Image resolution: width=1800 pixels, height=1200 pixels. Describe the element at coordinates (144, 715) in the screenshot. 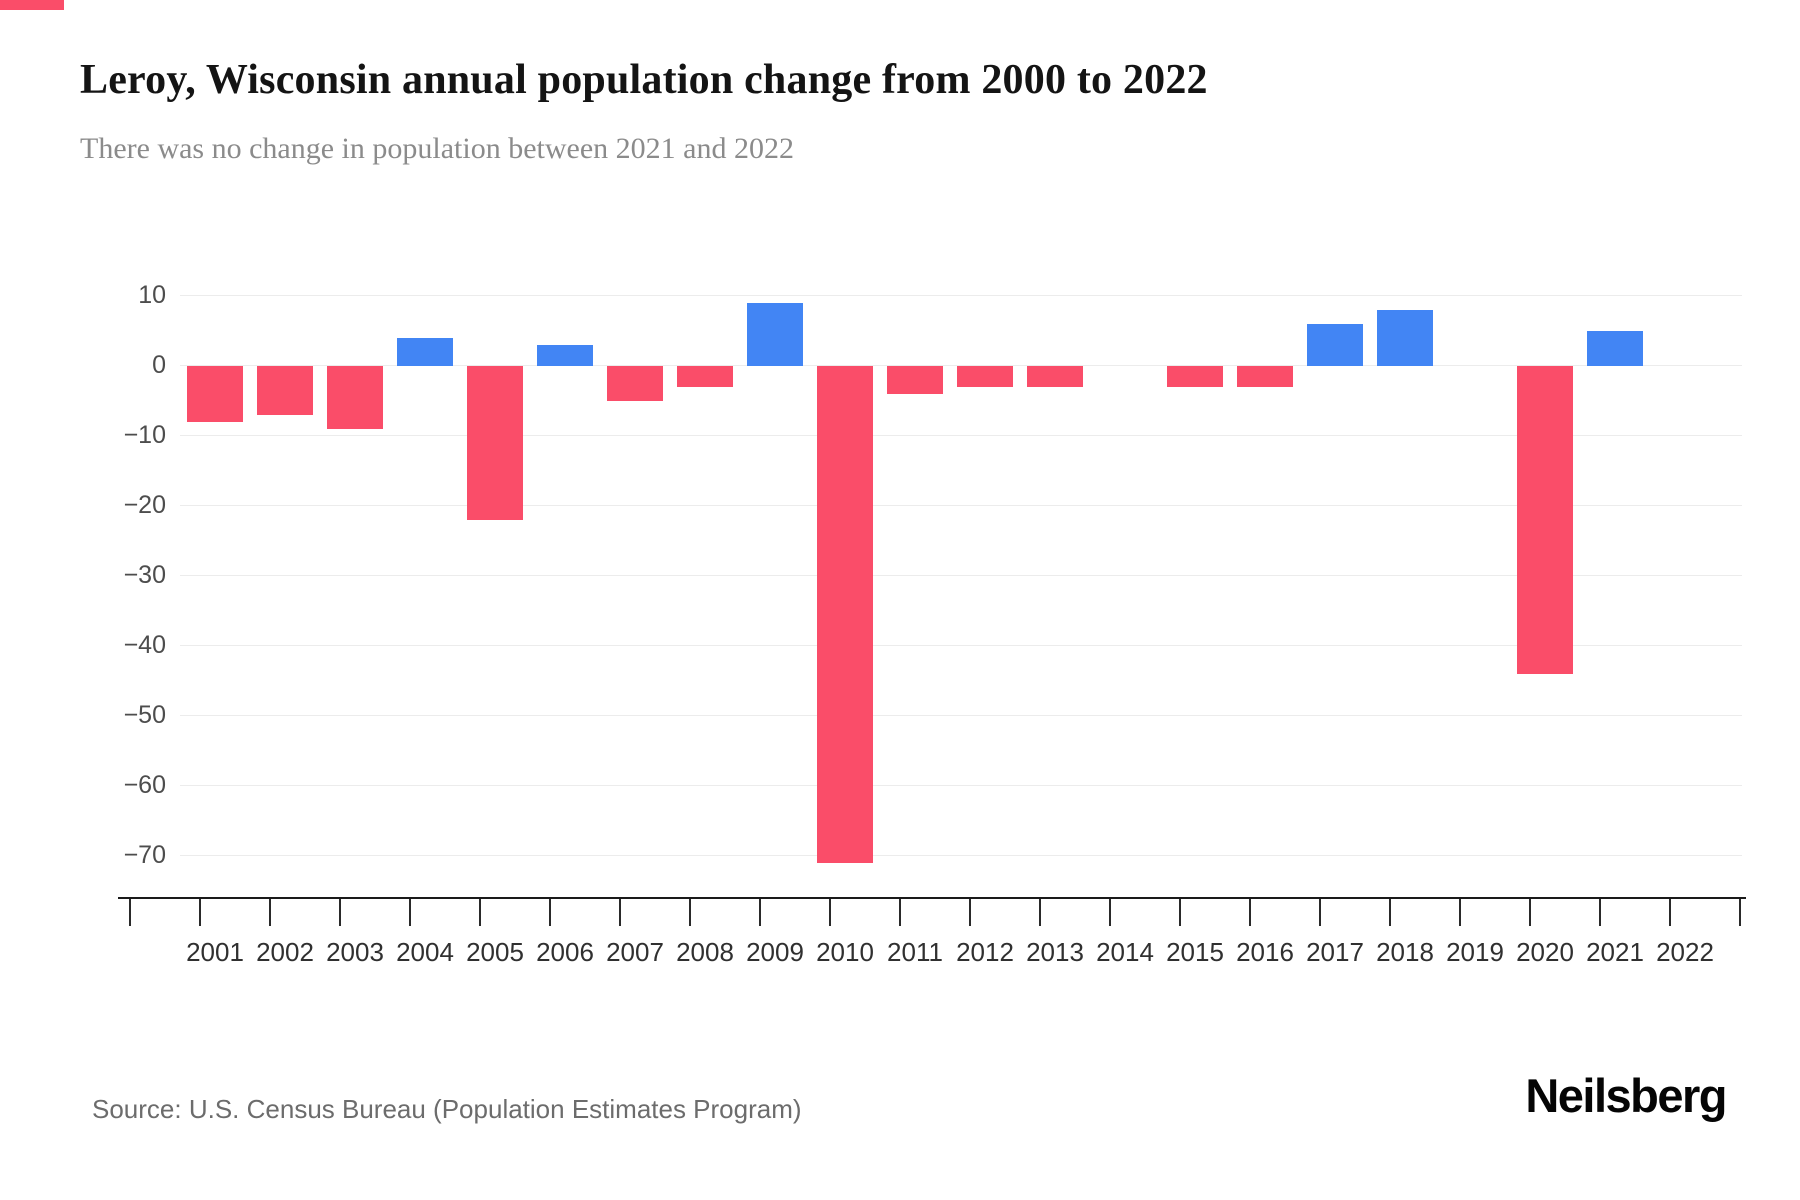

I see `y-axis-tick-label: −50` at that location.